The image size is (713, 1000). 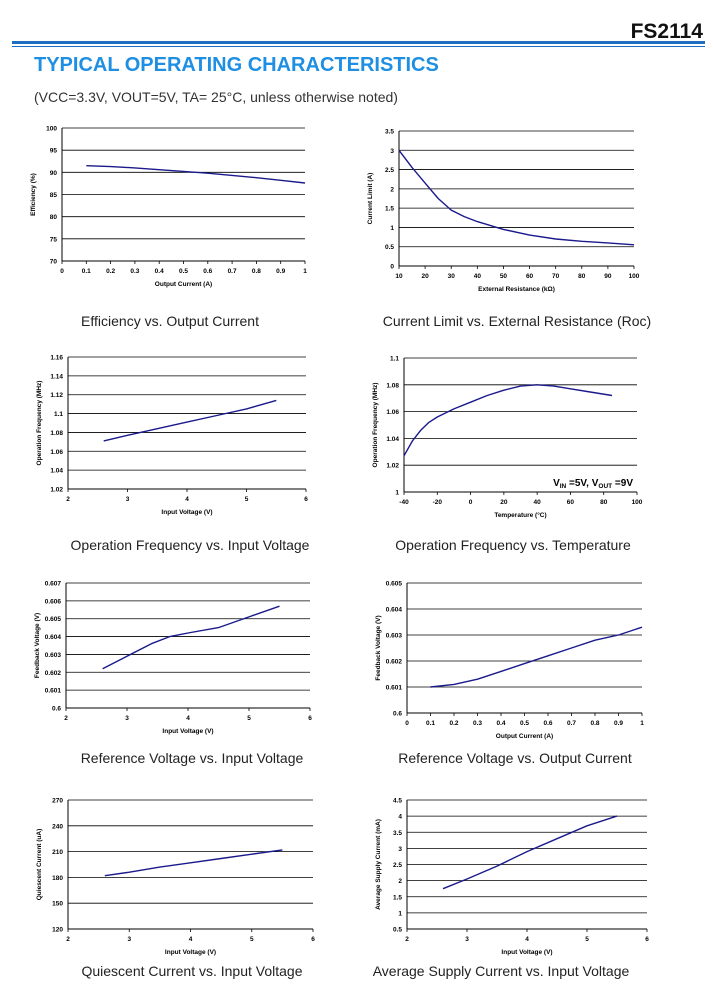 I want to click on y-tick-label: 270, so click(x=57, y=801).